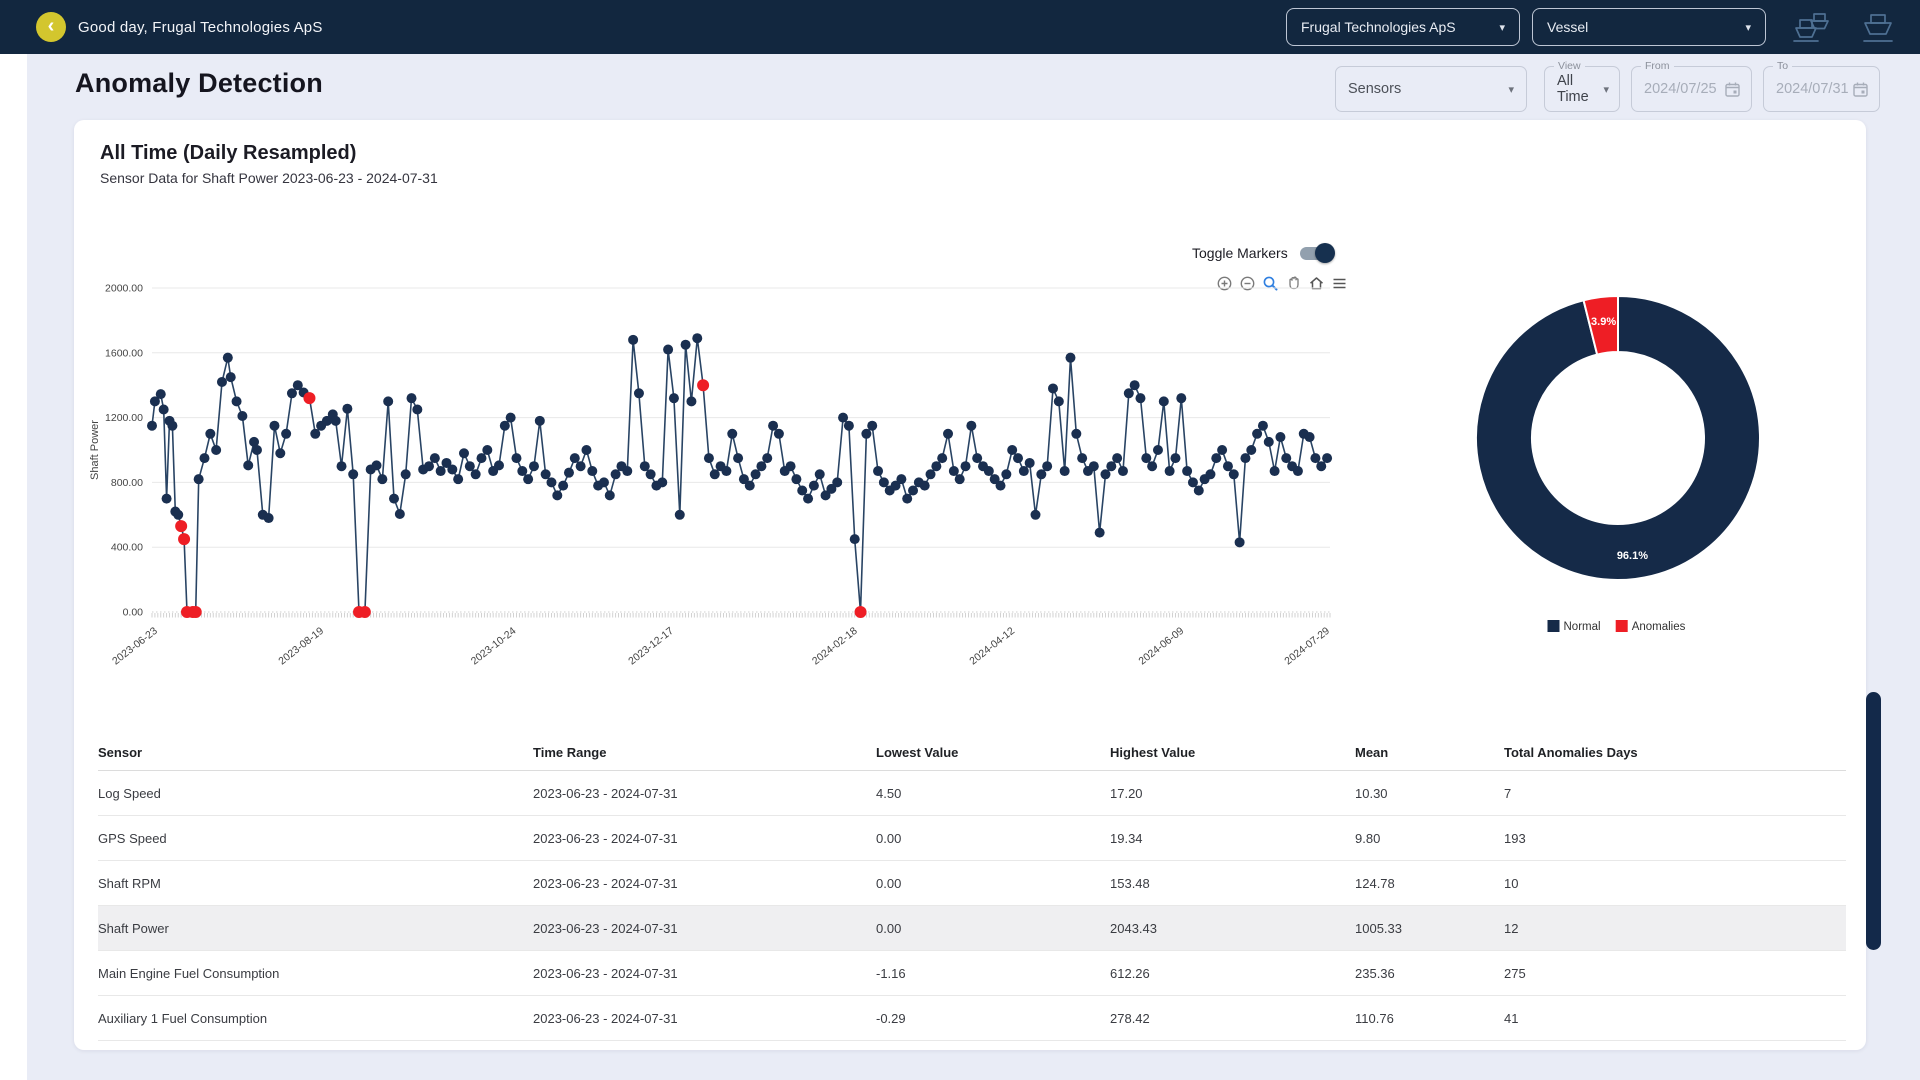 The width and height of the screenshot is (1920, 1080). I want to click on legend-item-anomalies: Anomalies, so click(1650, 626).